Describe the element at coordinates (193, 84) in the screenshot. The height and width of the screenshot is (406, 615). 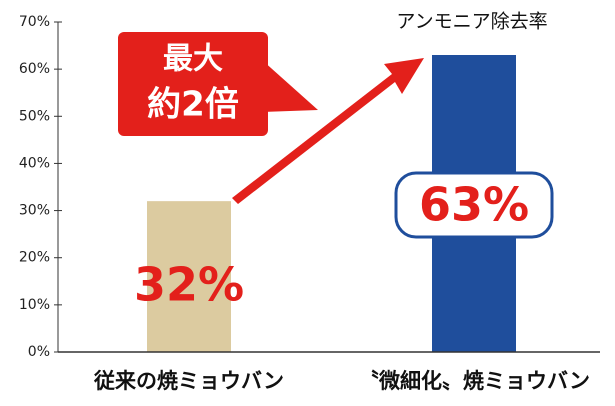
I see `callout-box` at that location.